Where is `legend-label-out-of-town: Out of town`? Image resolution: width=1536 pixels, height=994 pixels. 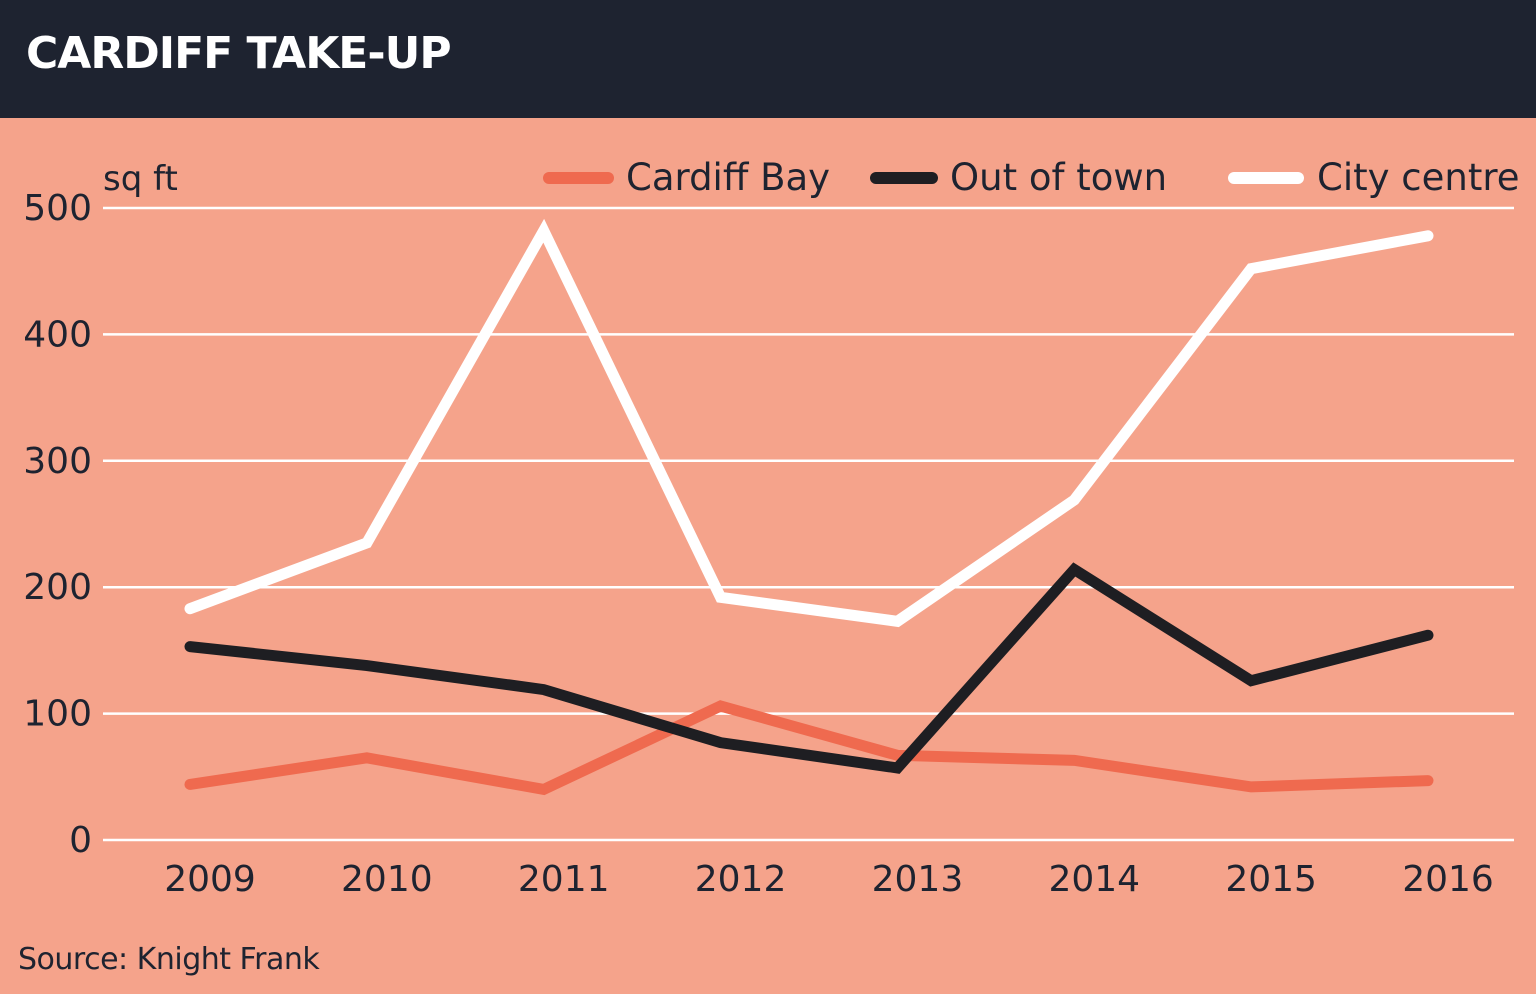
legend-label-out-of-town: Out of town is located at coordinates (1058, 177).